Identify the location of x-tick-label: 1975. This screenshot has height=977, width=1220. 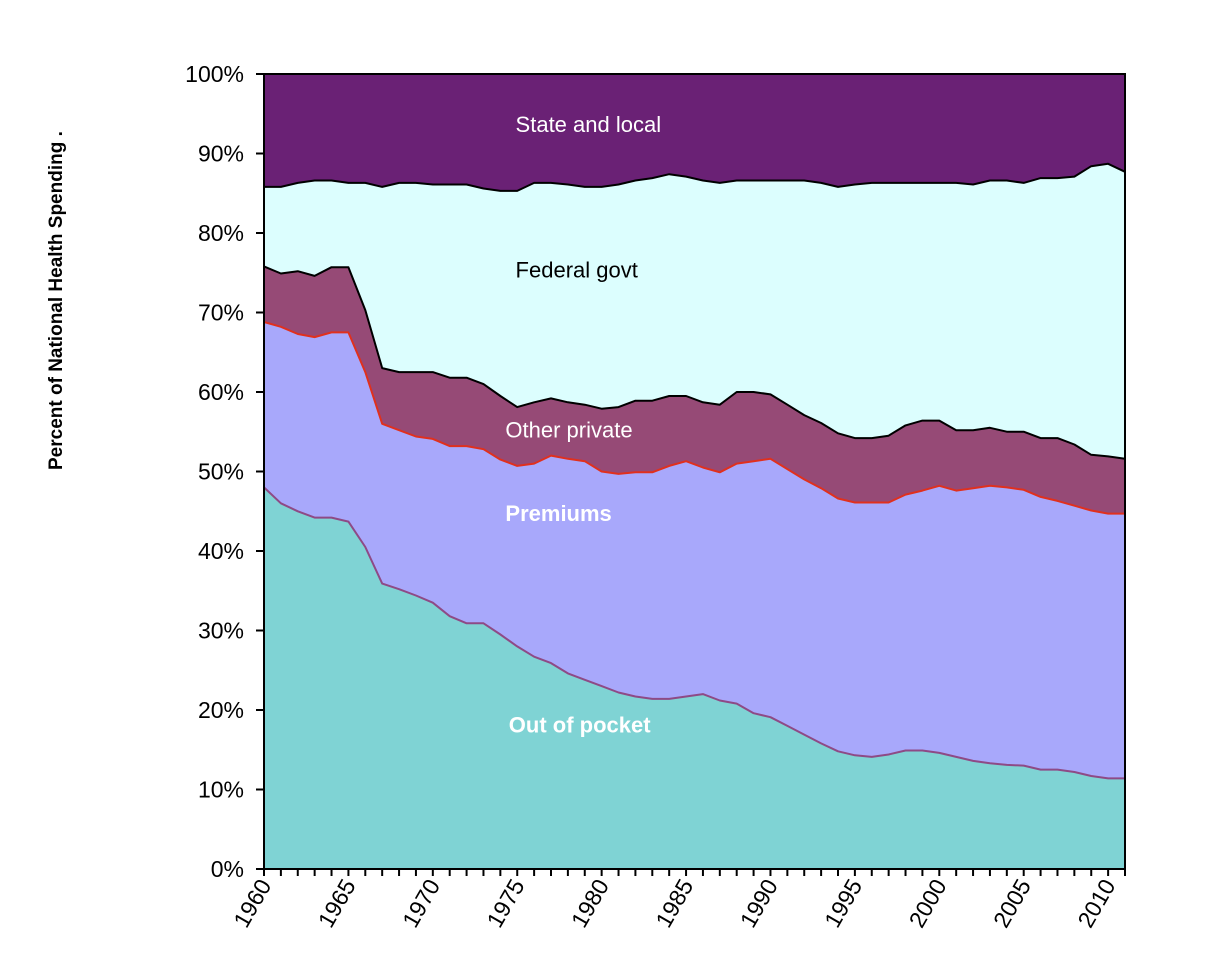
(505, 903).